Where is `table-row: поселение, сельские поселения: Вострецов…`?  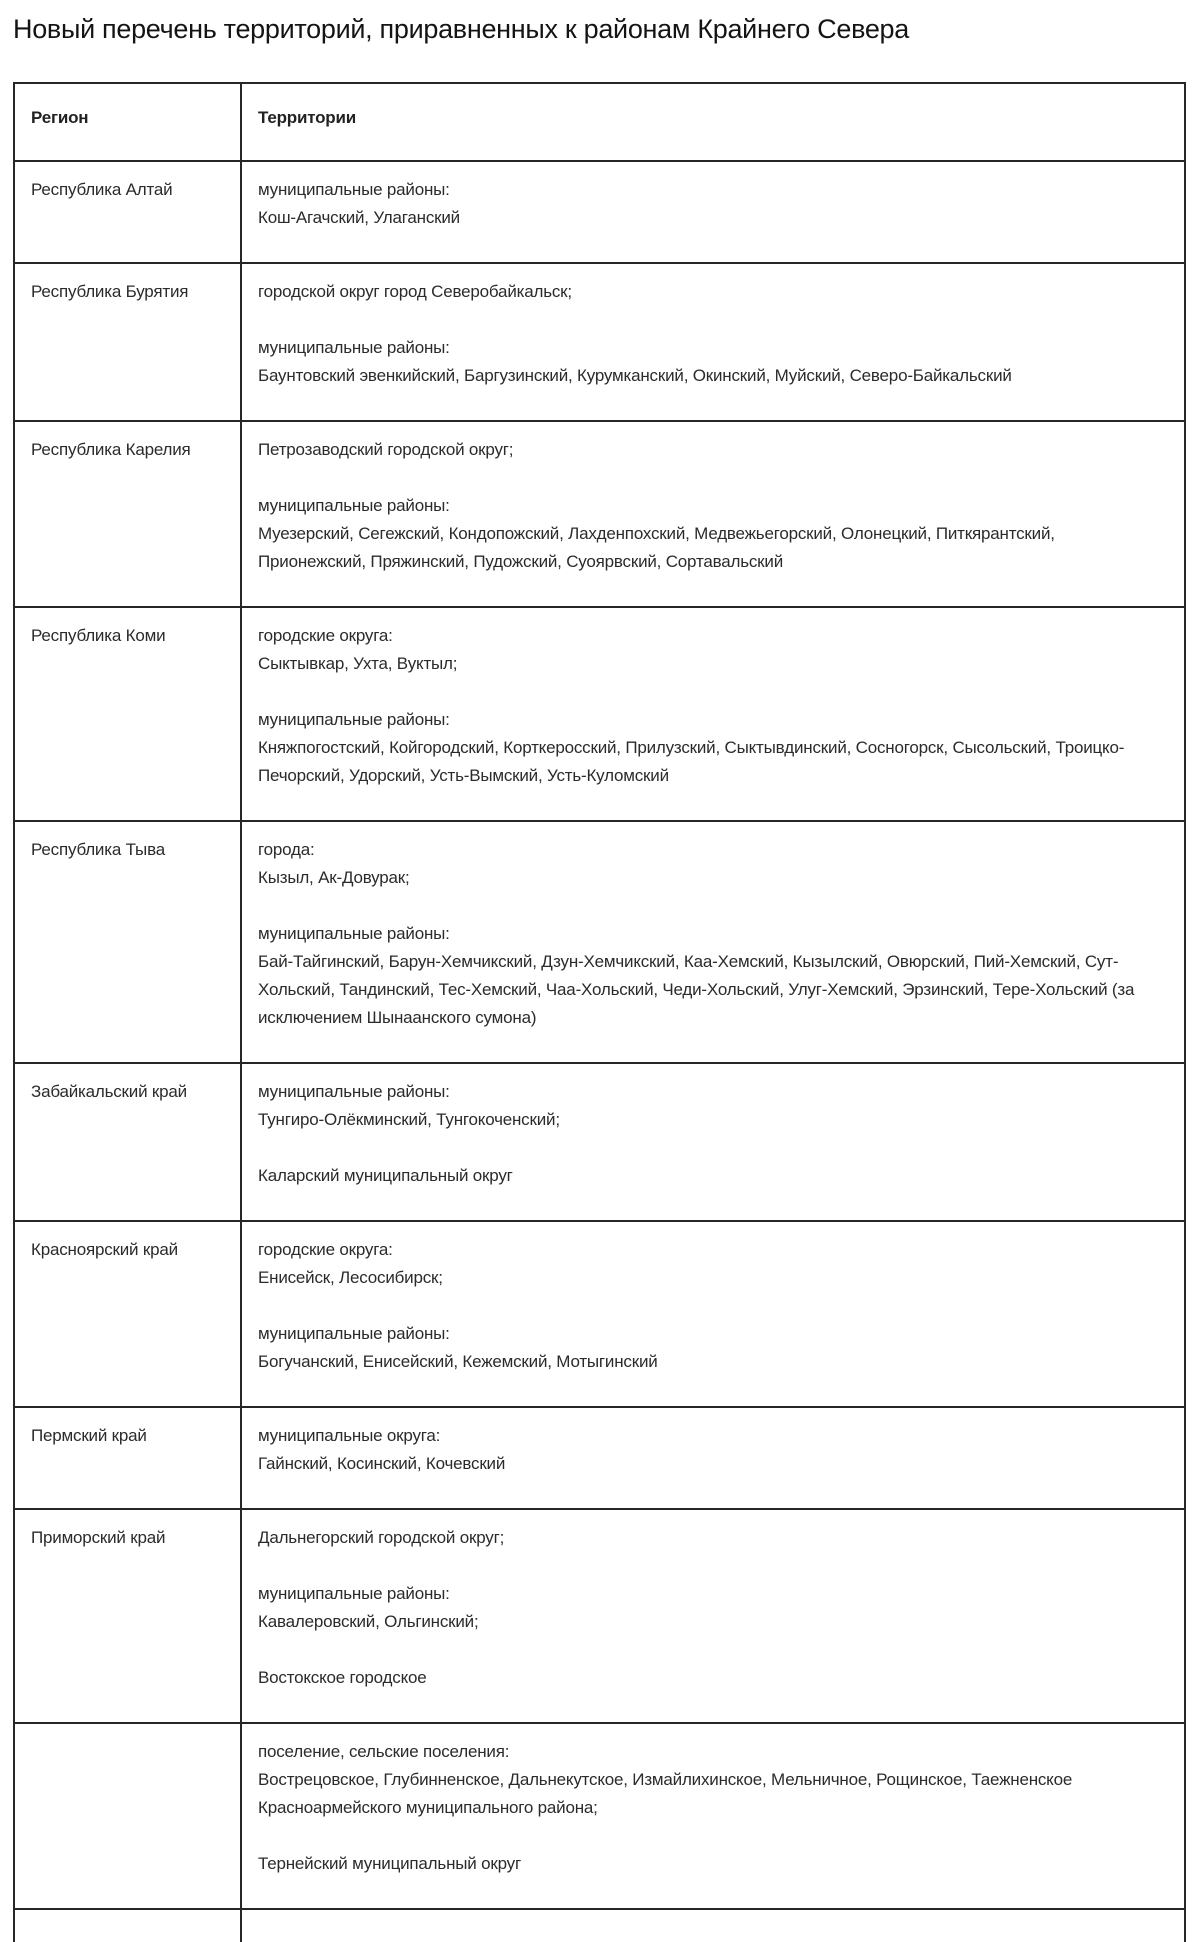 table-row: поселение, сельские поселения: Вострецов… is located at coordinates (599, 1816).